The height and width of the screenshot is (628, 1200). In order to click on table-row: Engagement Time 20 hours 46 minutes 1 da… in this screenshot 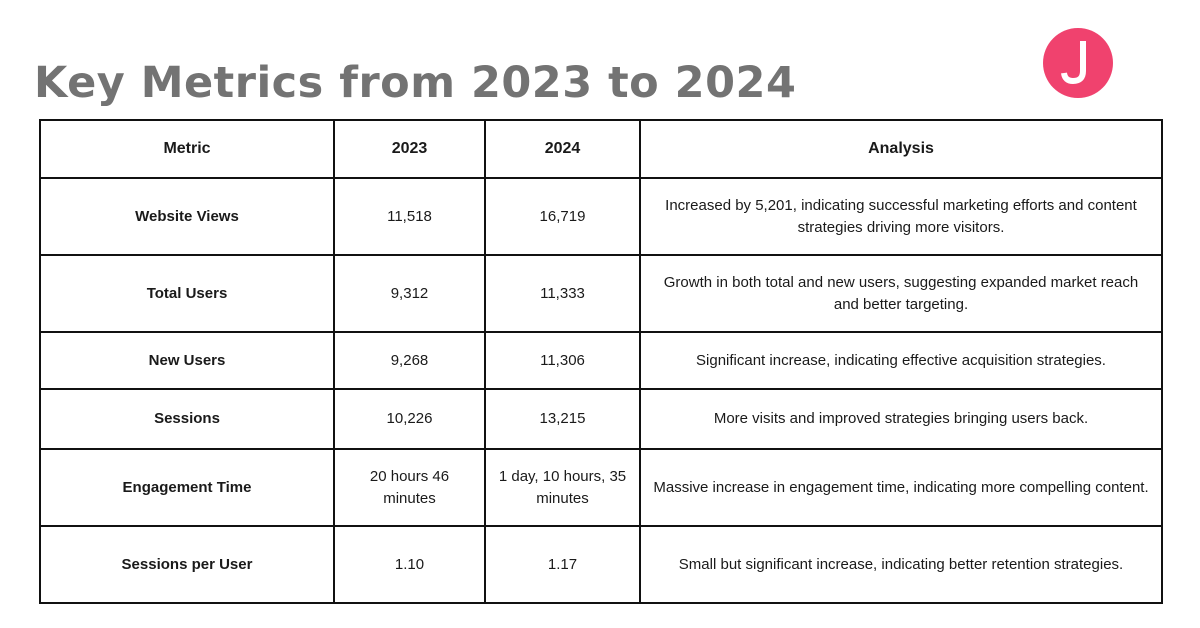, I will do `click(601, 487)`.